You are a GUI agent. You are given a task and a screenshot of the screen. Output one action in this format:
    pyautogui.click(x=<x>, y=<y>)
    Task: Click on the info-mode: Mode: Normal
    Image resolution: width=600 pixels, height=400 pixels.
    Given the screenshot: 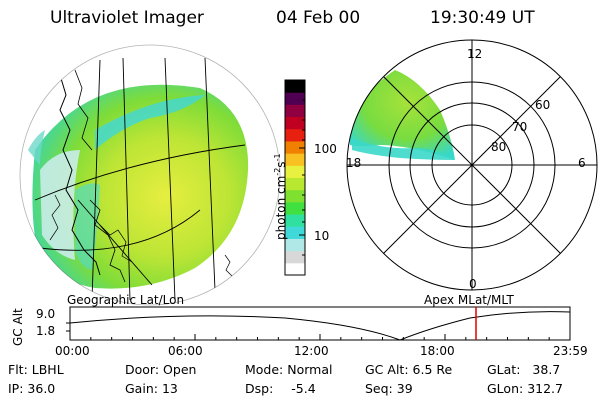 What is the action you would take?
    pyautogui.click(x=289, y=369)
    